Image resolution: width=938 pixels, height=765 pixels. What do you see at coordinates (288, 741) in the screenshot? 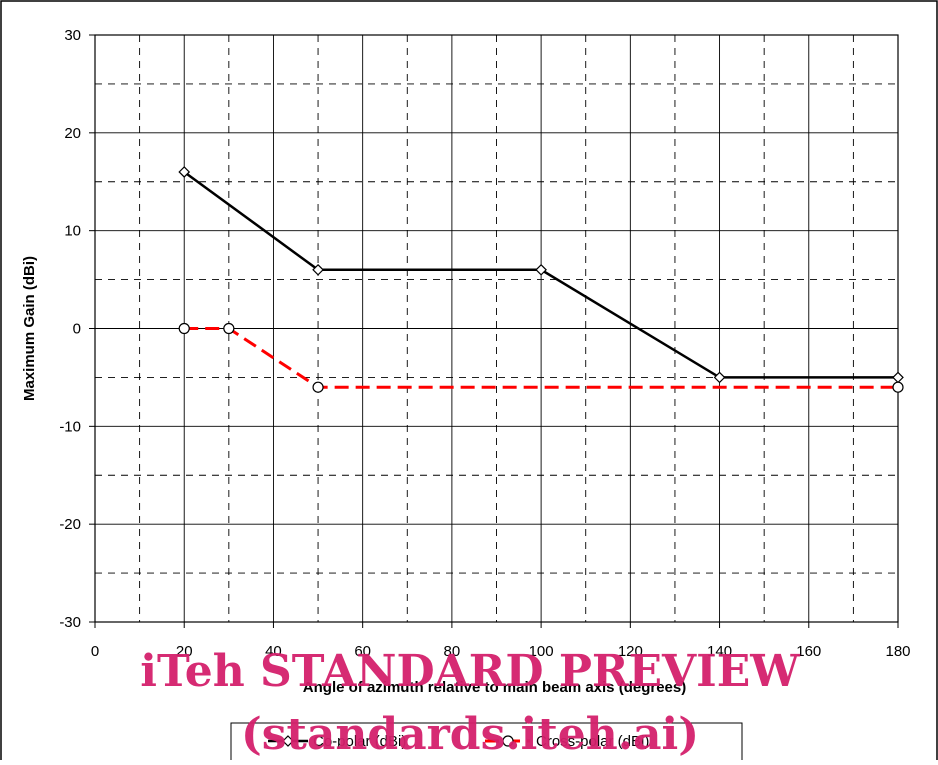
I see `legend-marker-co-polar` at bounding box center [288, 741].